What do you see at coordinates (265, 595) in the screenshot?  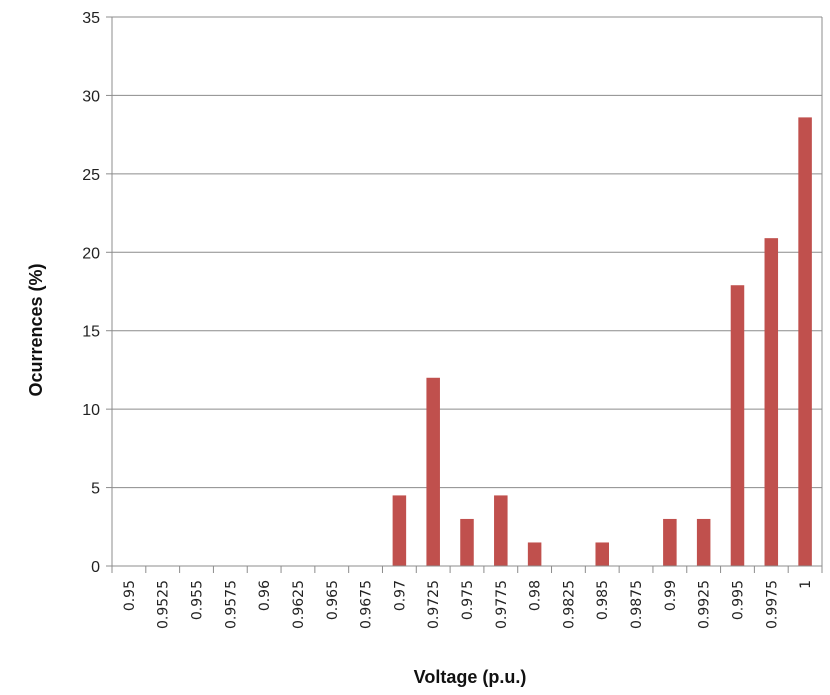 I see `x-tick-label: 0.96` at bounding box center [265, 595].